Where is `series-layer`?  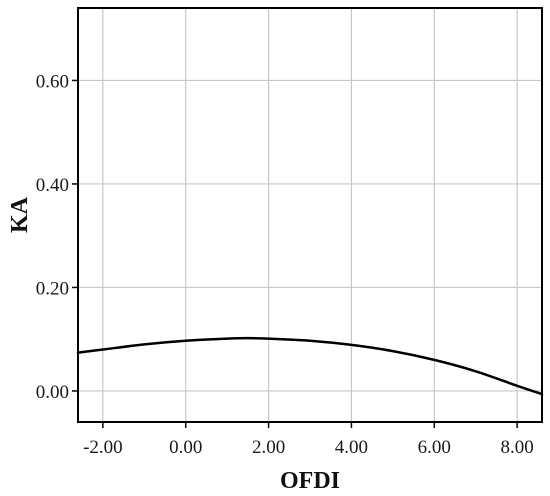 series-layer is located at coordinates (310, 366).